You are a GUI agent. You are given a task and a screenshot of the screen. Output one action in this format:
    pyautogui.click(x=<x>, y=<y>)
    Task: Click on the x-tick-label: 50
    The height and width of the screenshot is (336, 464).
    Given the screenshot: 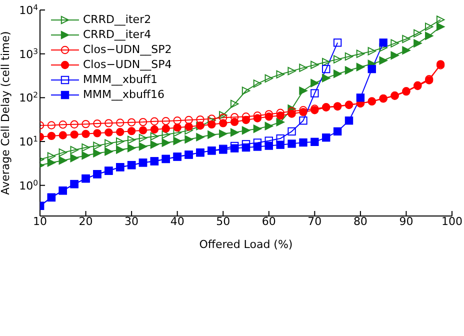 What is the action you would take?
    pyautogui.click(x=223, y=221)
    